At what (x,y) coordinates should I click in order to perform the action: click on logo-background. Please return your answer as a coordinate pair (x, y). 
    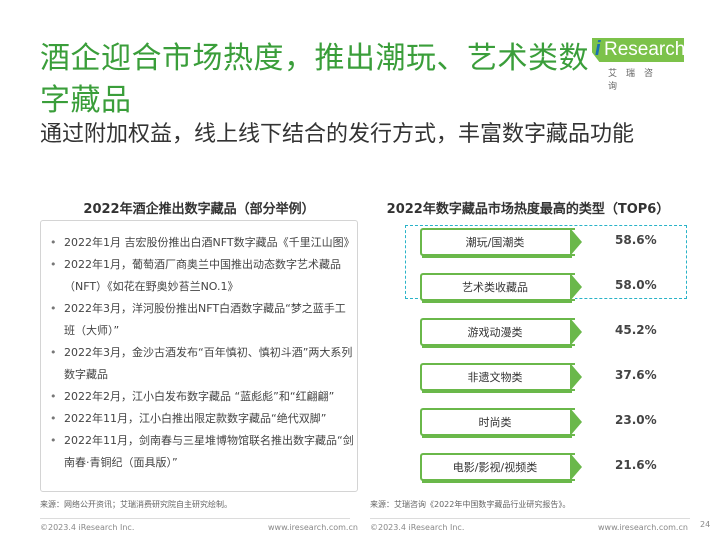
    Looking at the image, I should click on (638, 50).